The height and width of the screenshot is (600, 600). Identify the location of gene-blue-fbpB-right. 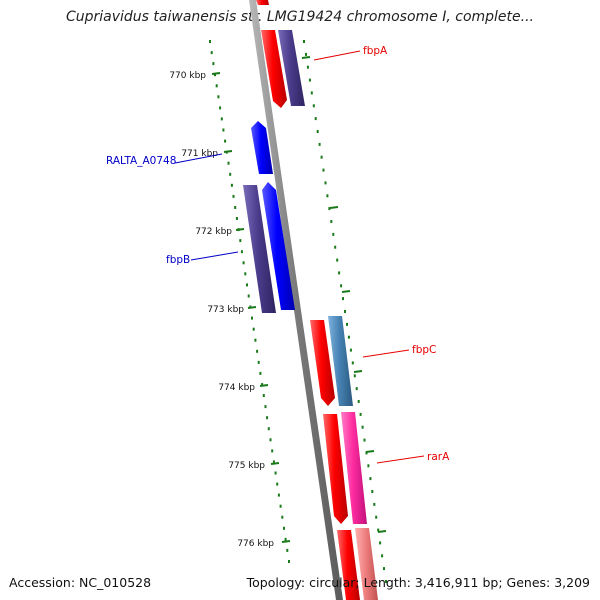
(278, 246).